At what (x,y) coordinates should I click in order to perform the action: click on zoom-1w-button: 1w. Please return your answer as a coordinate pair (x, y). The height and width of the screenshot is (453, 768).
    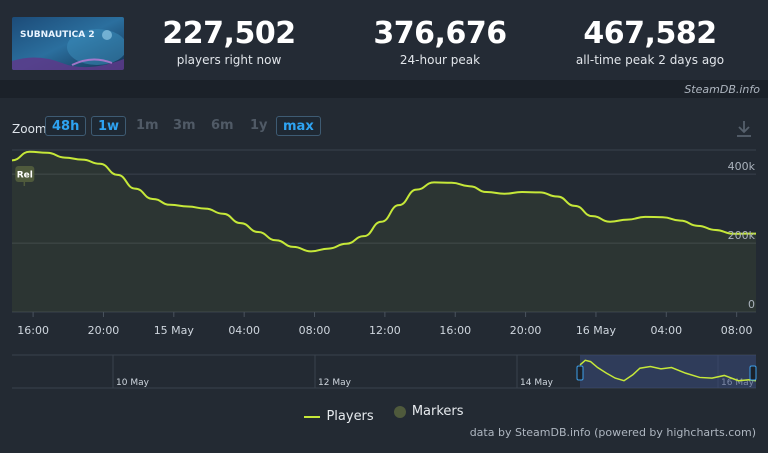
    Looking at the image, I should click on (109, 126).